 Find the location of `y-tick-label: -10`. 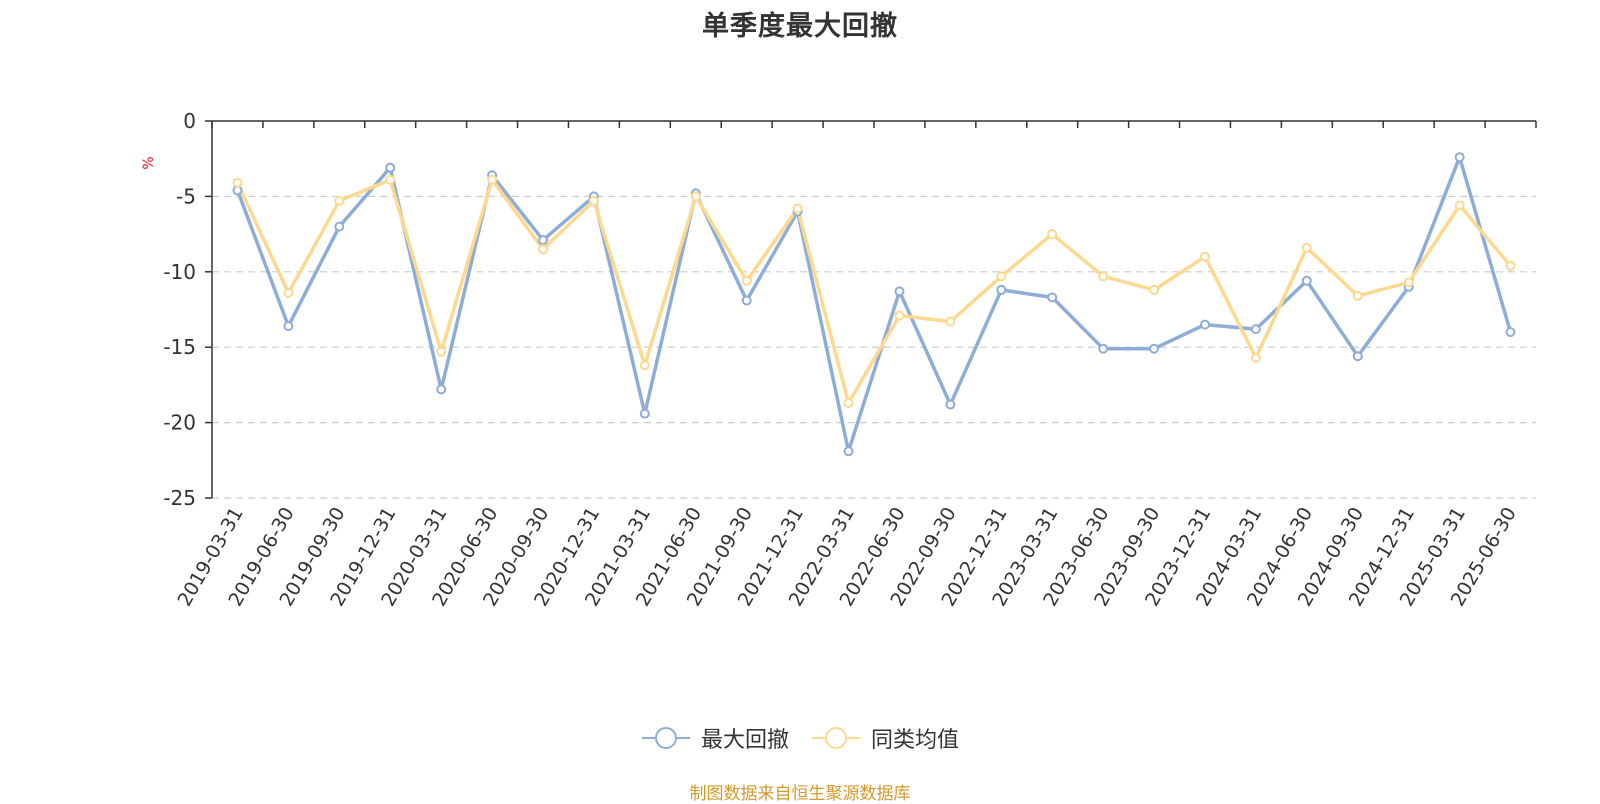

y-tick-label: -10 is located at coordinates (179, 272).